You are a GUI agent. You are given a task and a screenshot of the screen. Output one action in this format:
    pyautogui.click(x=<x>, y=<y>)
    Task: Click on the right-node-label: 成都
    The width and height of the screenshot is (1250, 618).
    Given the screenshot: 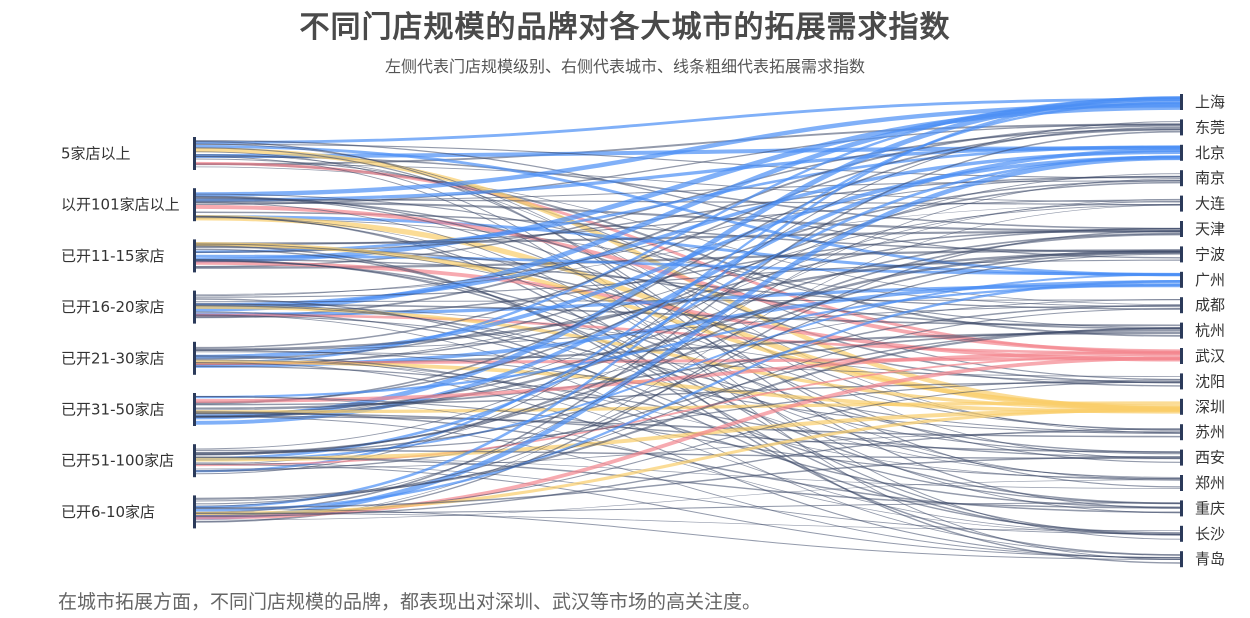 What is the action you would take?
    pyautogui.click(x=1210, y=305)
    